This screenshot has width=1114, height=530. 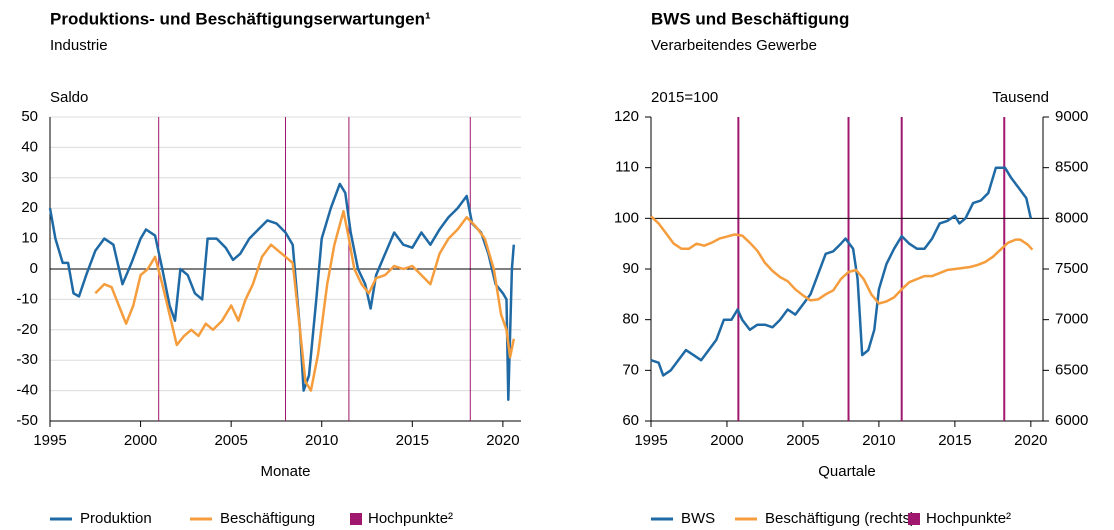 What do you see at coordinates (630, 319) in the screenshot?
I see `y-tick-label: 80` at bounding box center [630, 319].